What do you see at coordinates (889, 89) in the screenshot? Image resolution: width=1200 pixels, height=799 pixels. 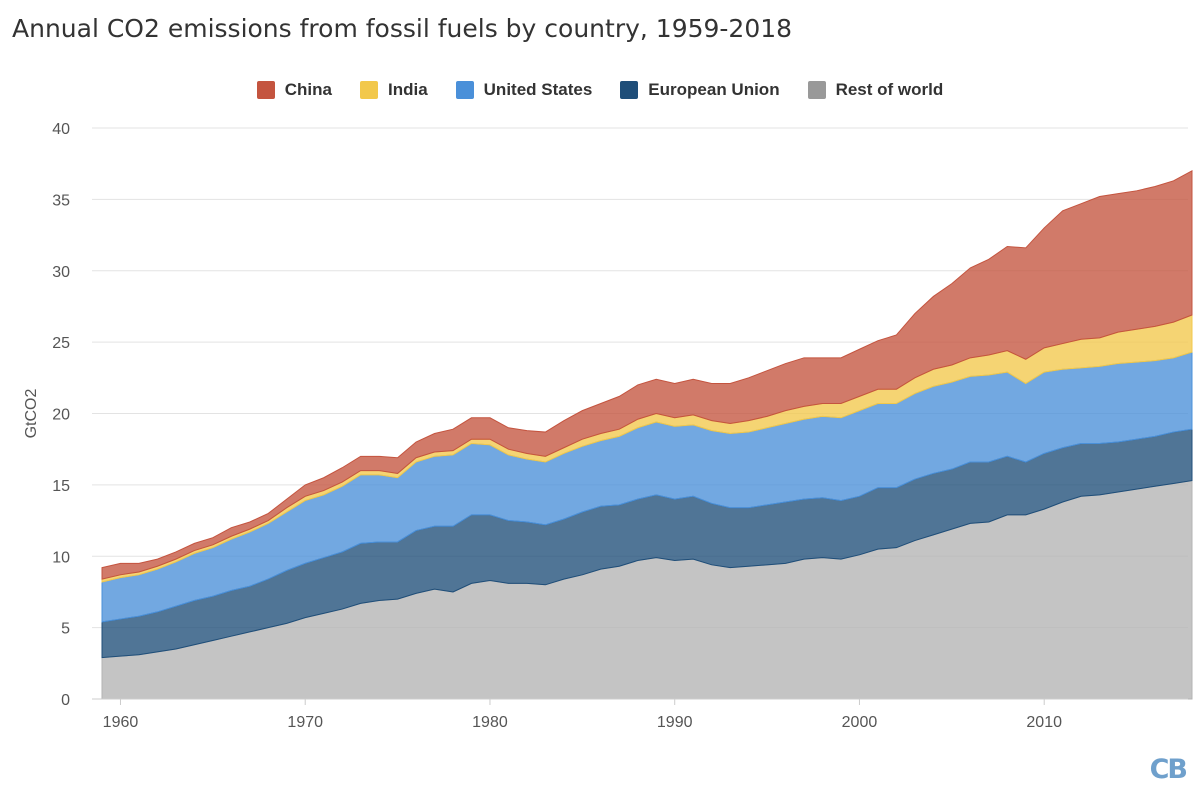 I see `legend-label-rest-of-world: Rest of world` at bounding box center [889, 89].